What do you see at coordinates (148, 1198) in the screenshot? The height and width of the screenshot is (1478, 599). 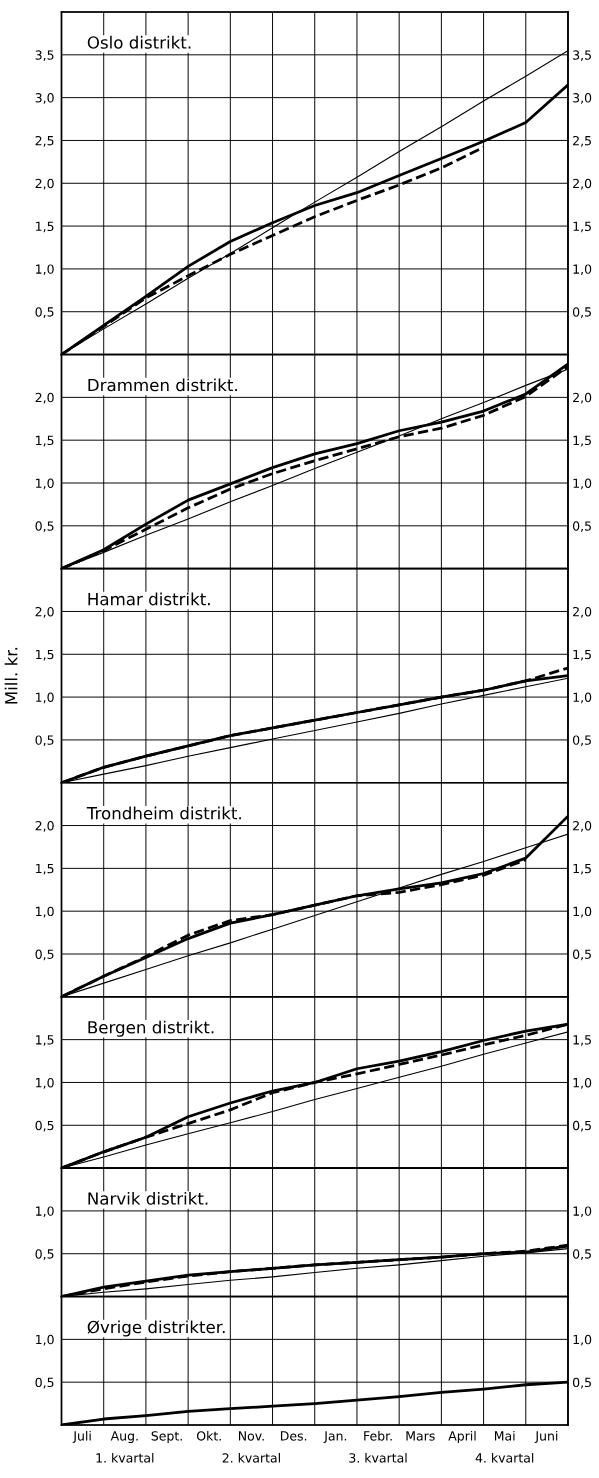 I see `text: Narvik distrikt.` at bounding box center [148, 1198].